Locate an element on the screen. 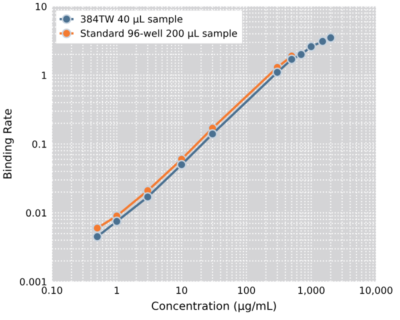  x-axis-title: Concentration (µg/mL) is located at coordinates (214, 306).